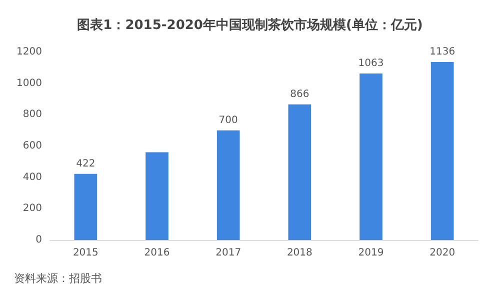 The height and width of the screenshot is (300, 500). What do you see at coordinates (228, 120) in the screenshot?
I see `data-label: 700` at bounding box center [228, 120].